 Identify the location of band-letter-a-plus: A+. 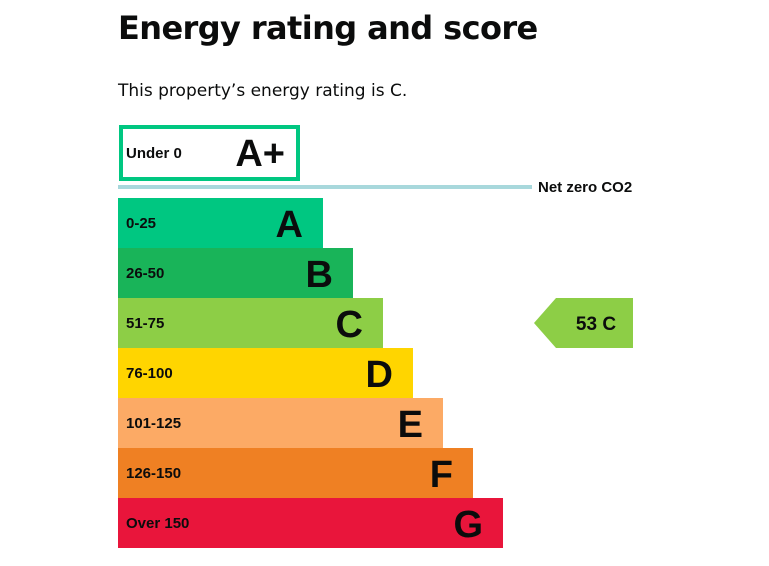
(260, 154).